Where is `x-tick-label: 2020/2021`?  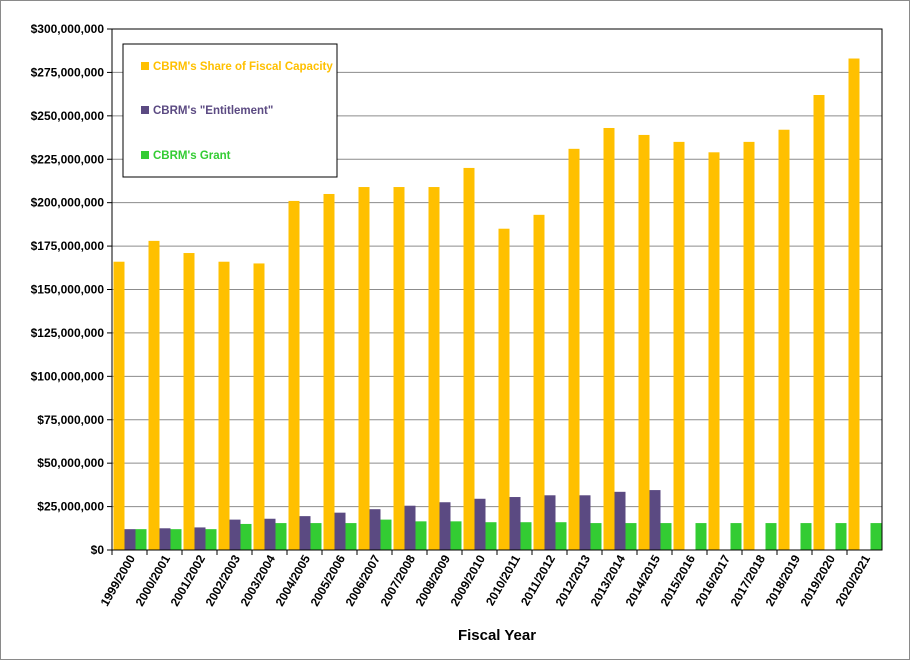 x-tick-label: 2020/2021 is located at coordinates (853, 580).